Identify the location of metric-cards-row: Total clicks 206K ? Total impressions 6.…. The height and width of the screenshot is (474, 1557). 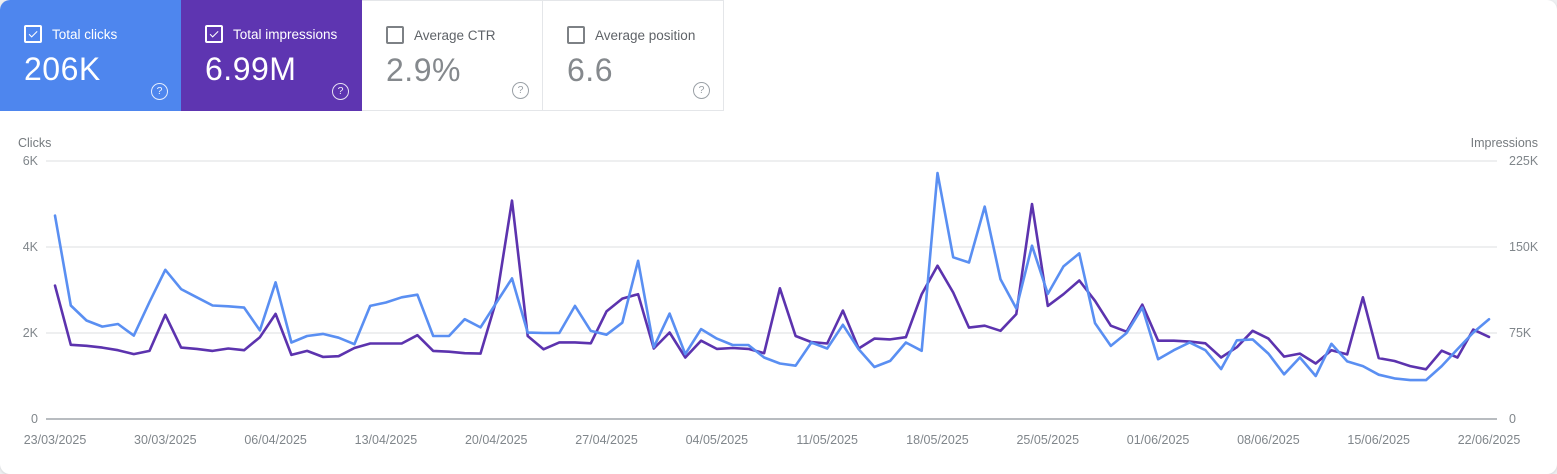
(362, 55).